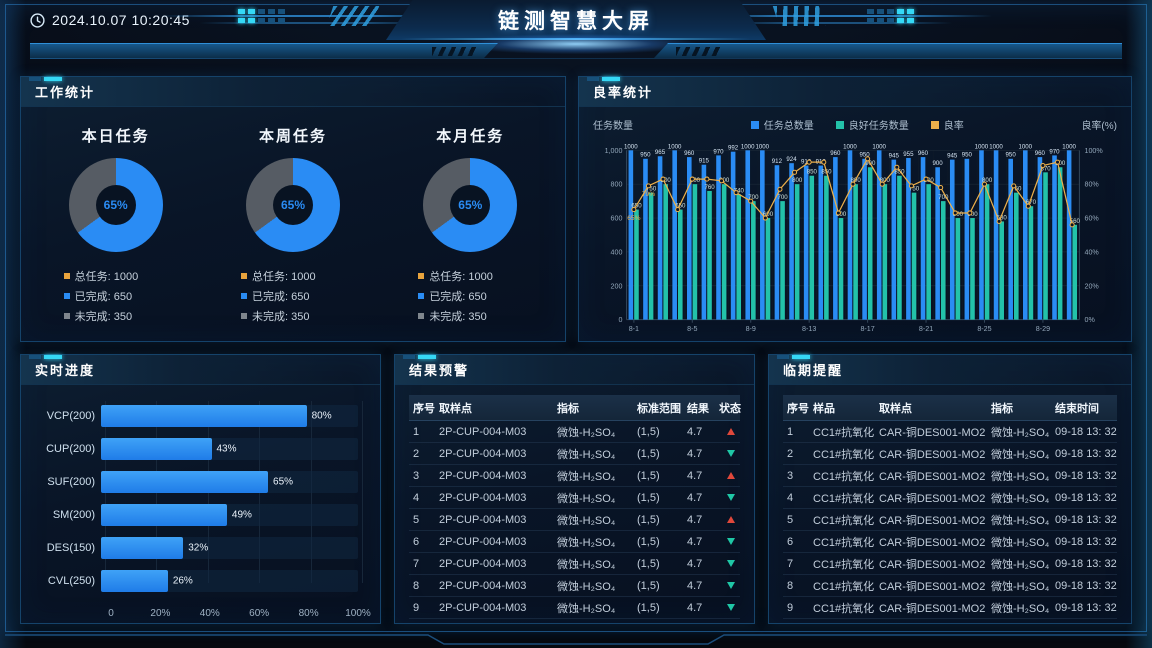  Describe the element at coordinates (952, 156) in the screenshot. I see `bar-value-label: 945` at that location.